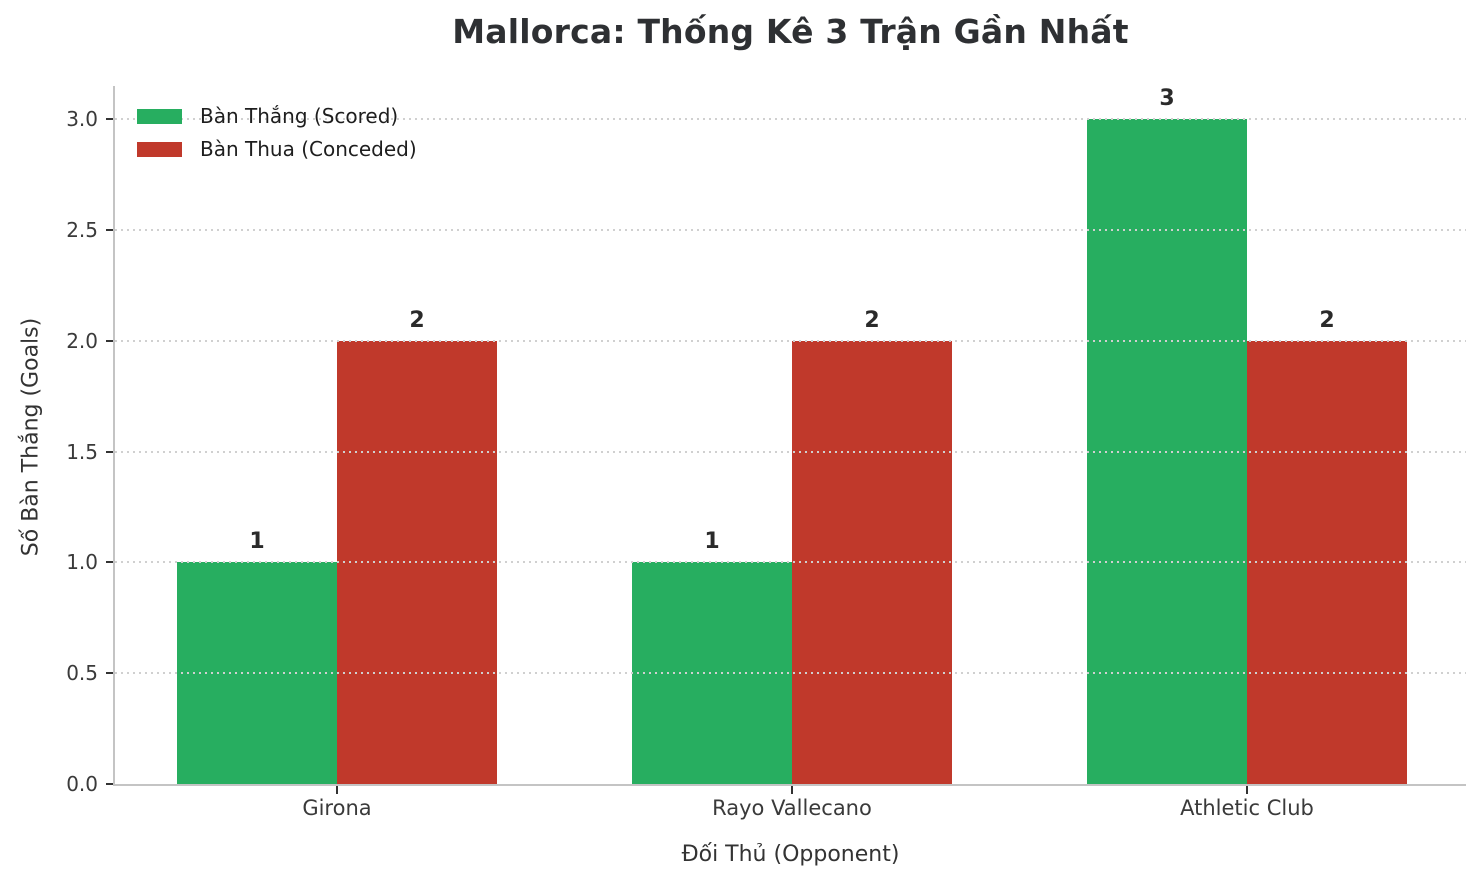 Image resolution: width=1482 pixels, height=884 pixels. What do you see at coordinates (159, 116) in the screenshot?
I see `legend-swatch-scored` at bounding box center [159, 116].